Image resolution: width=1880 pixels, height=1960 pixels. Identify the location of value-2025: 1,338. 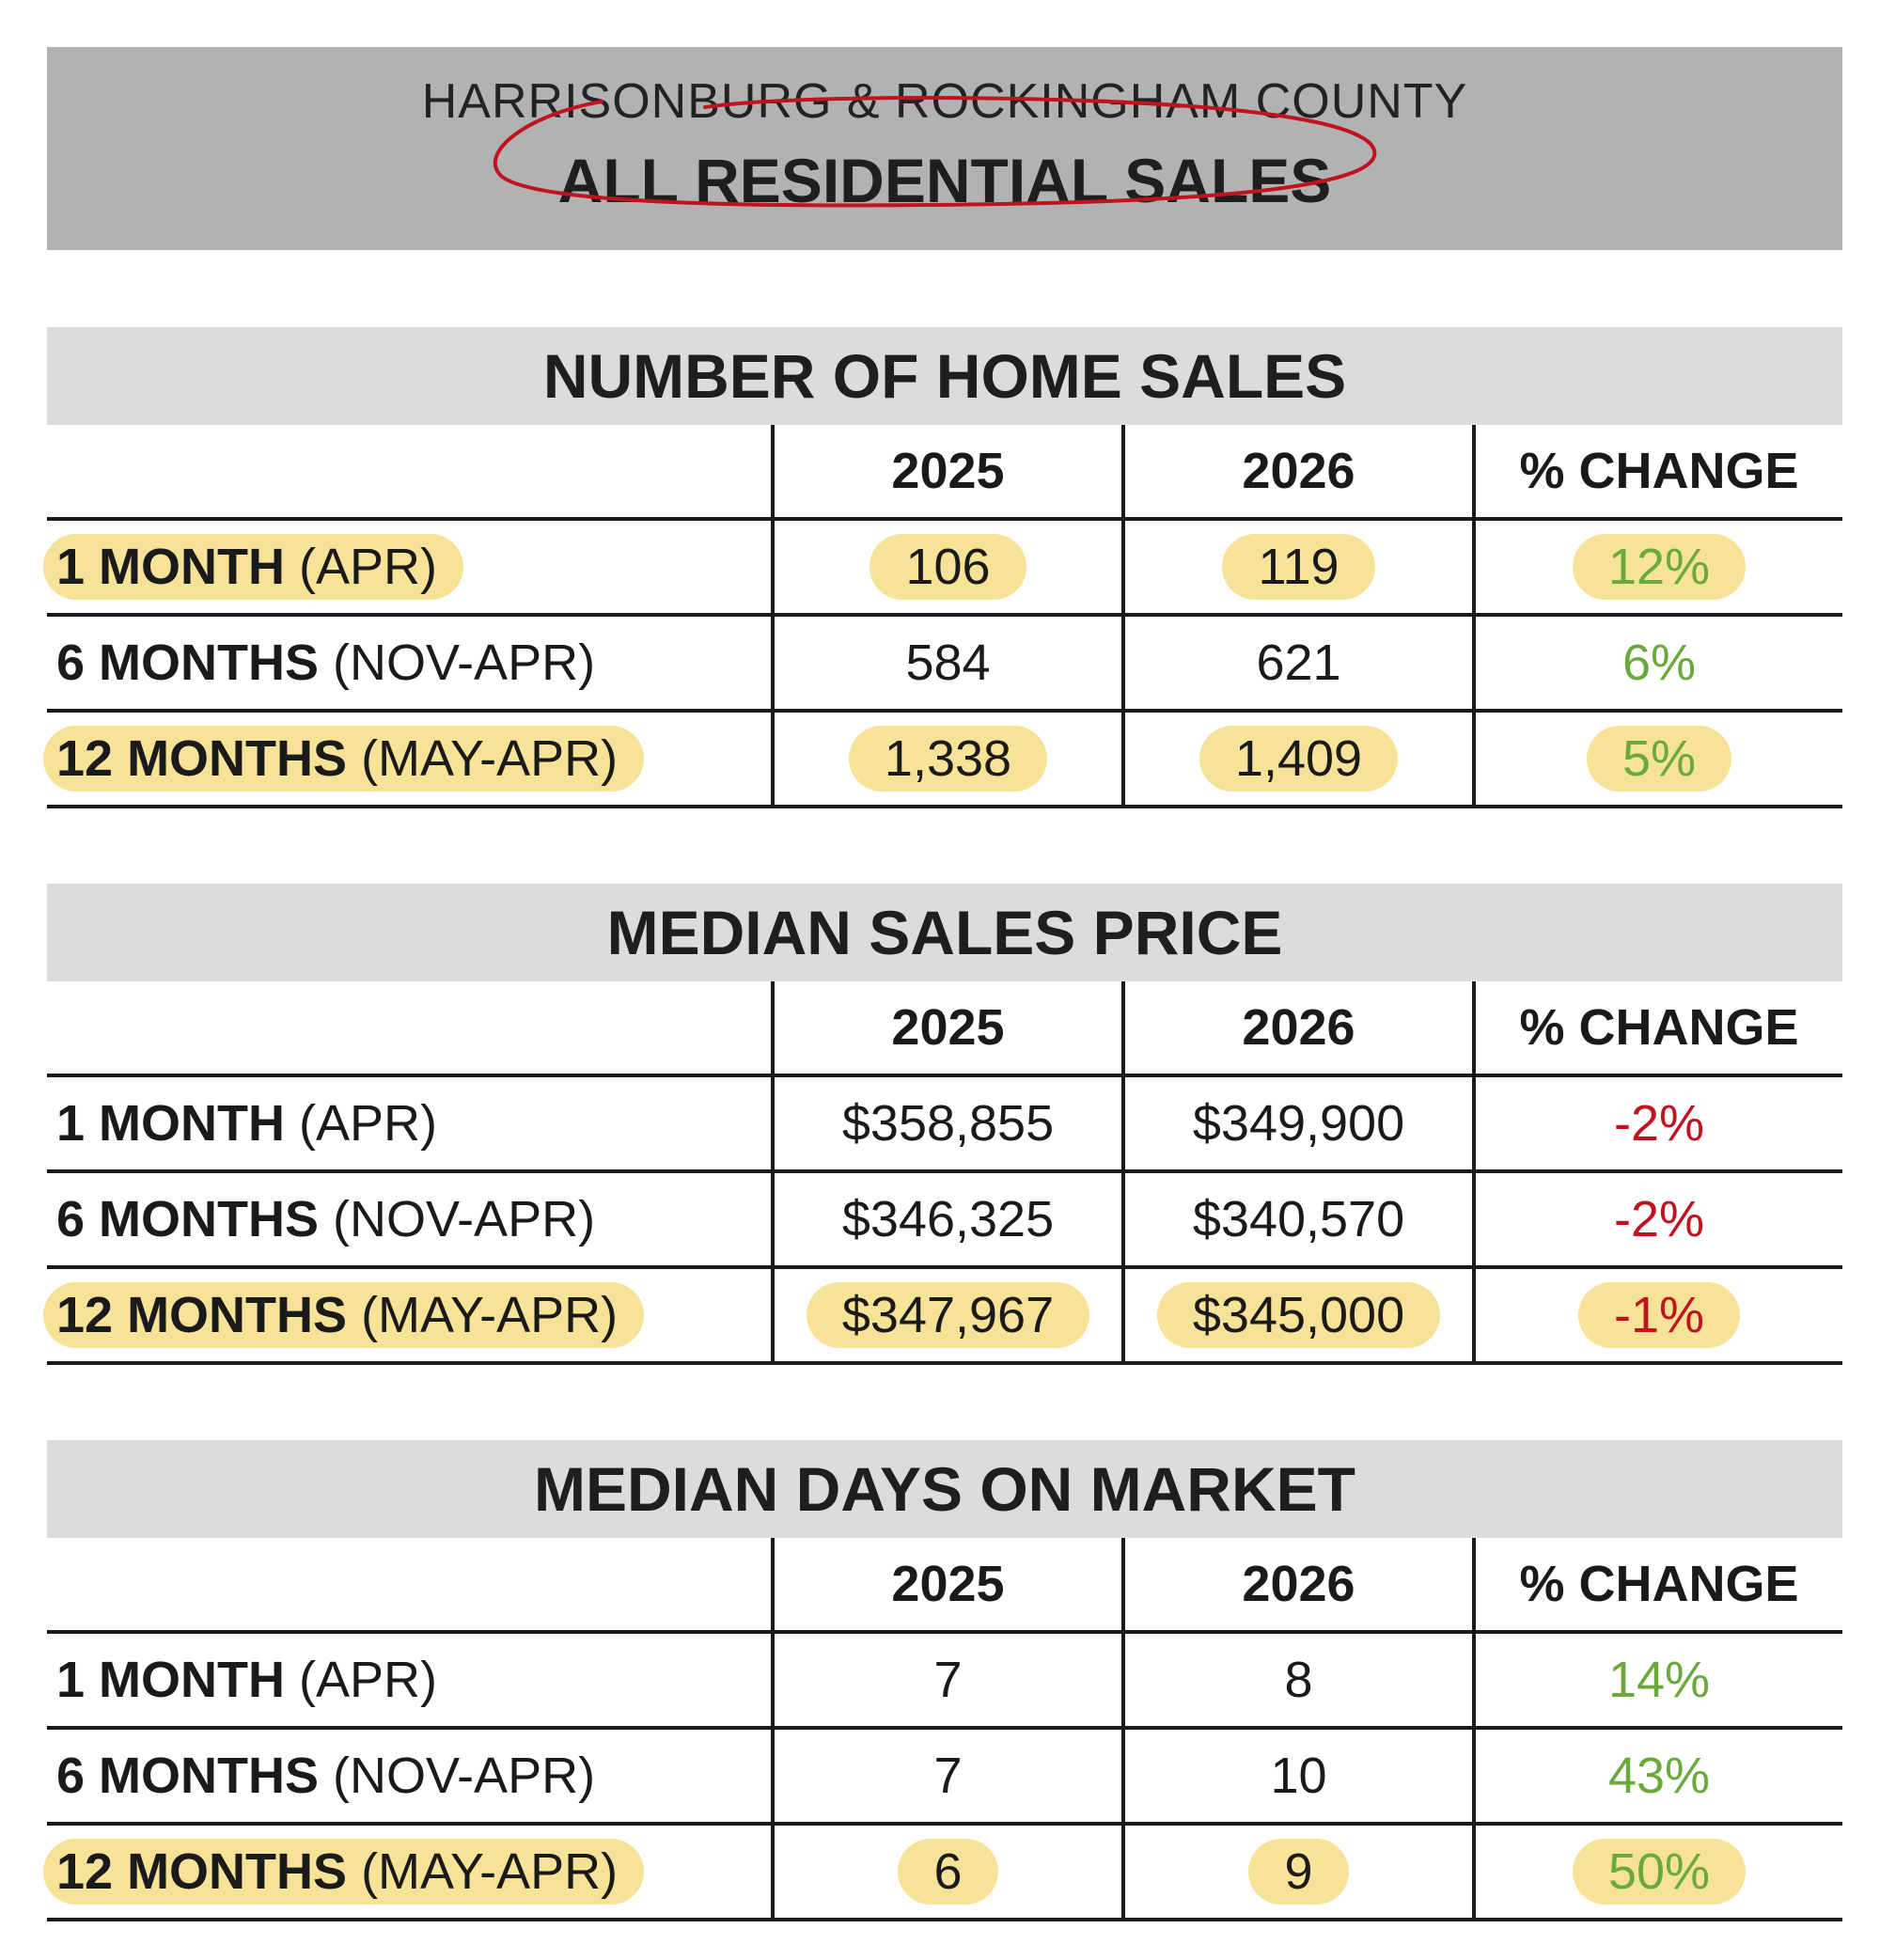
(947, 759).